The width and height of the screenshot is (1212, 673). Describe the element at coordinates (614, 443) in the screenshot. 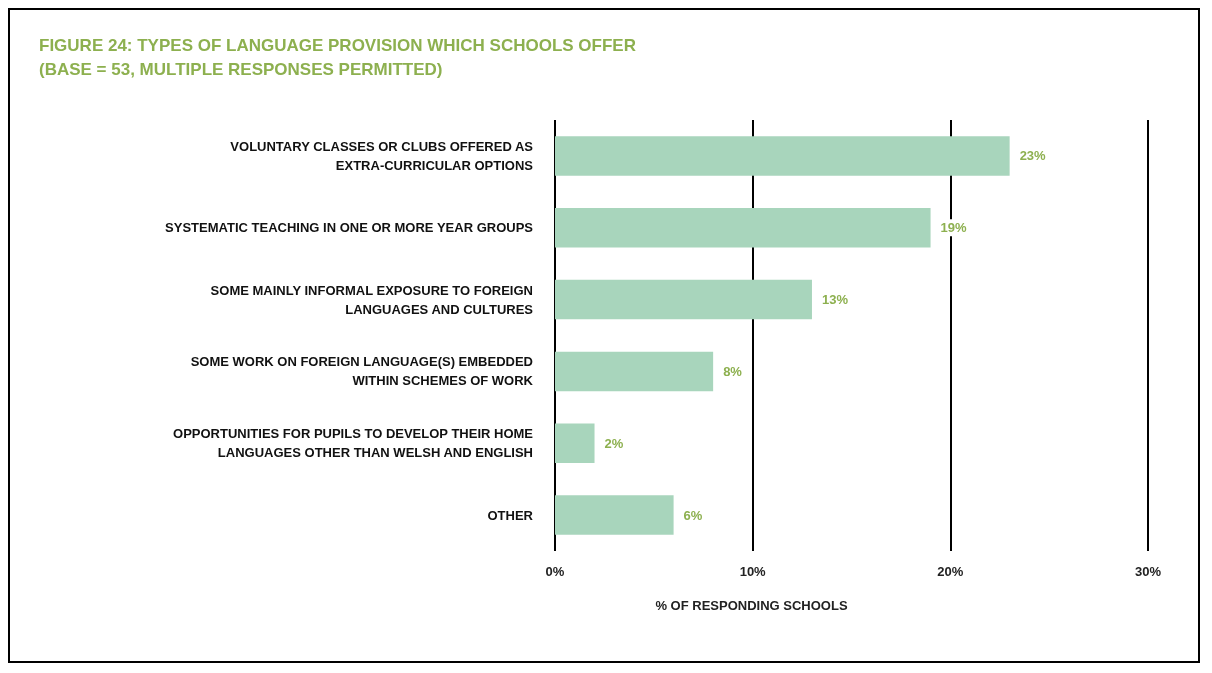

I see `data-label: 2%` at that location.